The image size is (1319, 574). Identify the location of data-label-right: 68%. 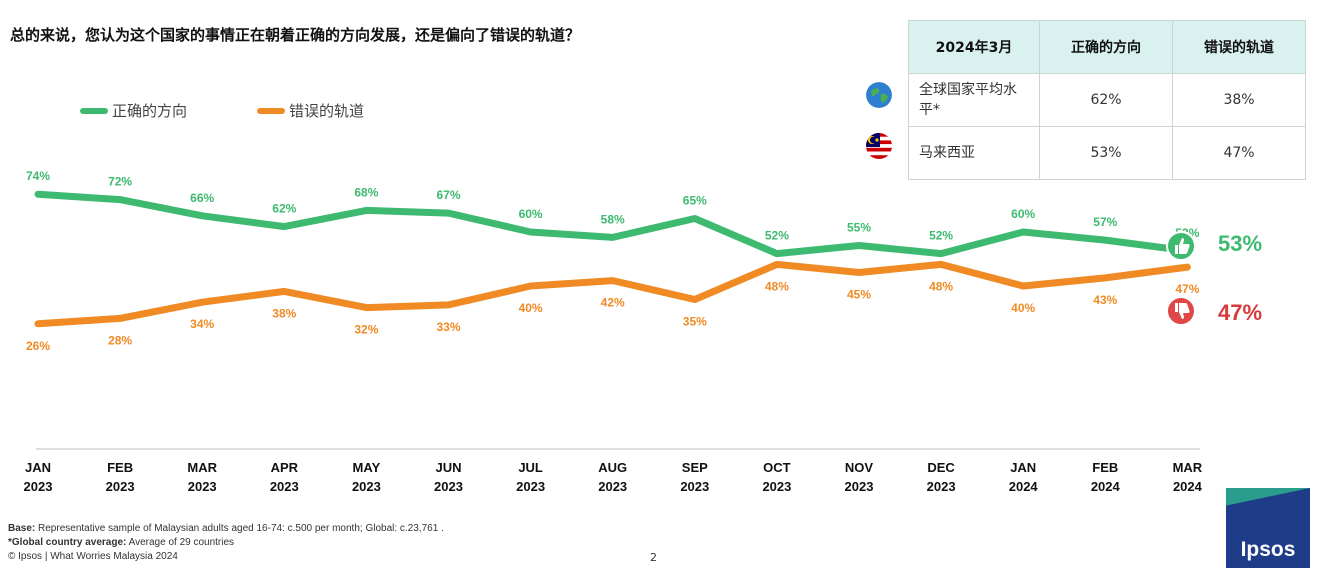
(366, 192).